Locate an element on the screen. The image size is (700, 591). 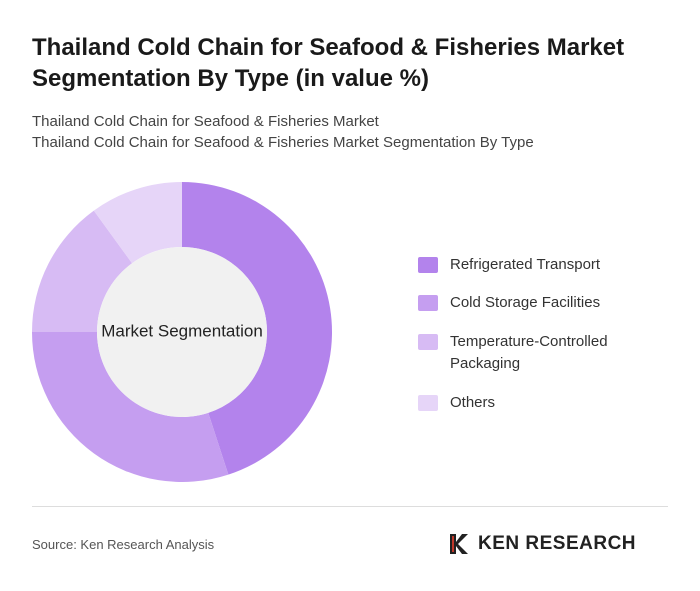
logo-text: KEN RESEARCH is located at coordinates (557, 543).